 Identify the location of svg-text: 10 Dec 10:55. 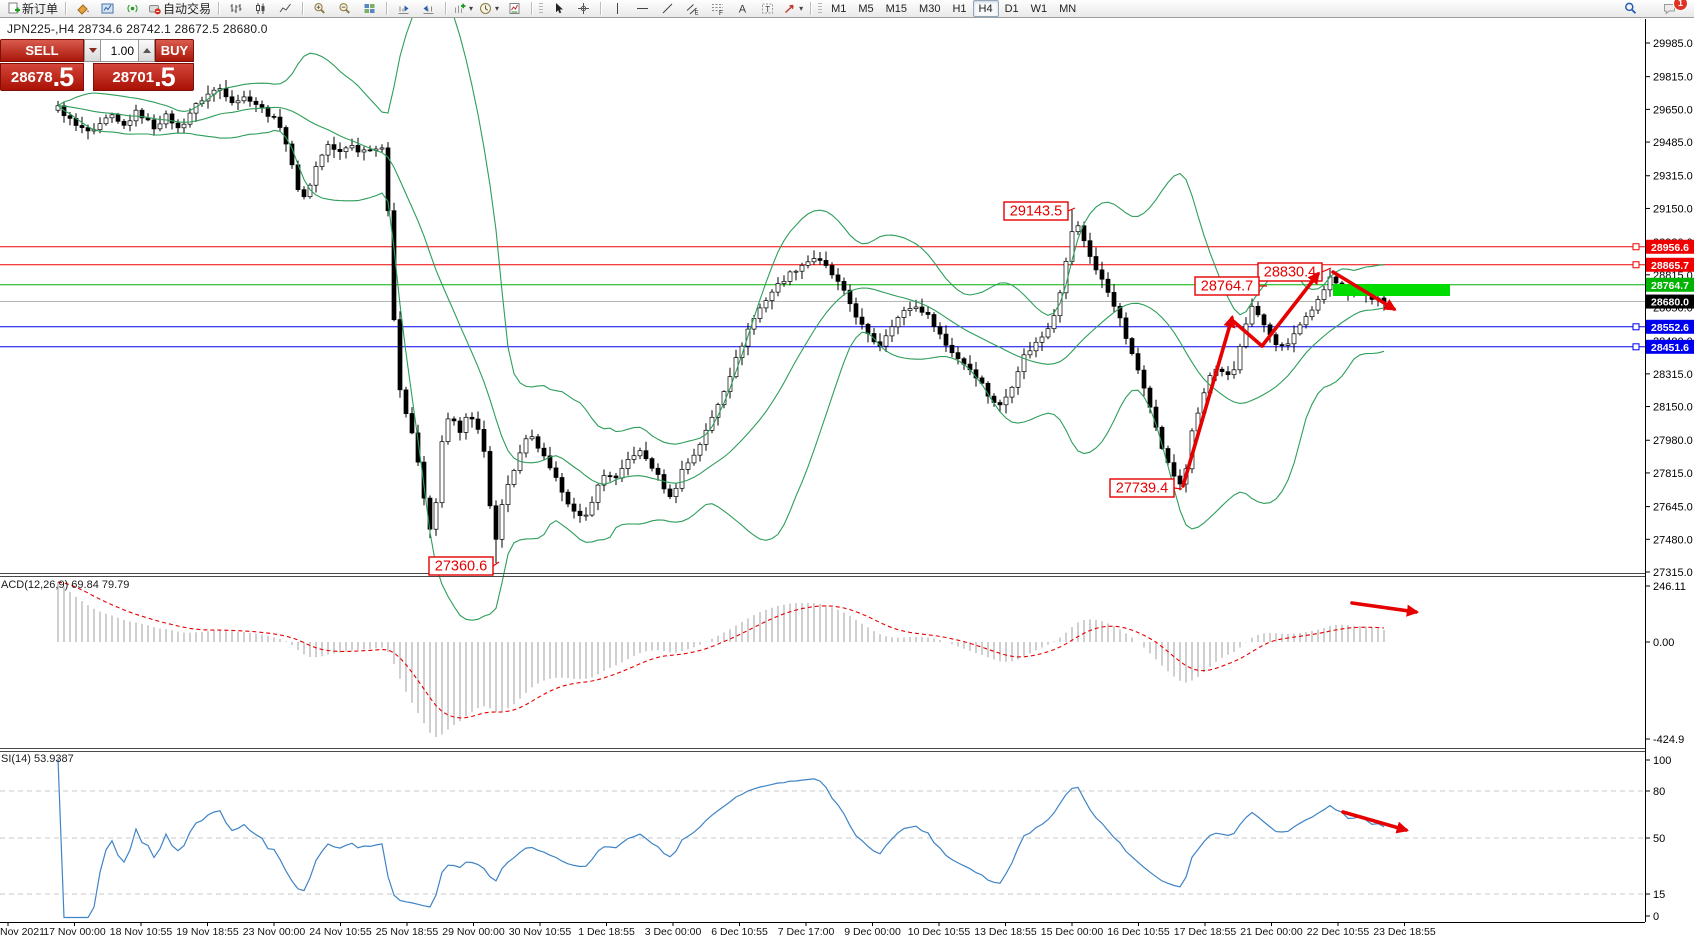
(939, 932).